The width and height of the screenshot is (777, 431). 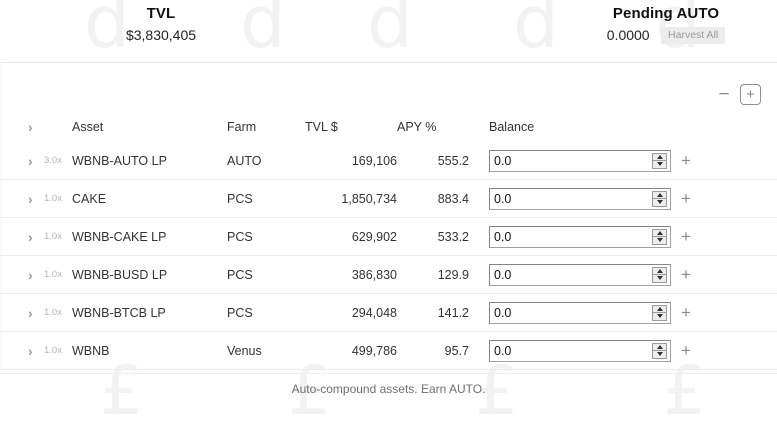 What do you see at coordinates (456, 350) in the screenshot?
I see `row-apy-value: 95.7` at bounding box center [456, 350].